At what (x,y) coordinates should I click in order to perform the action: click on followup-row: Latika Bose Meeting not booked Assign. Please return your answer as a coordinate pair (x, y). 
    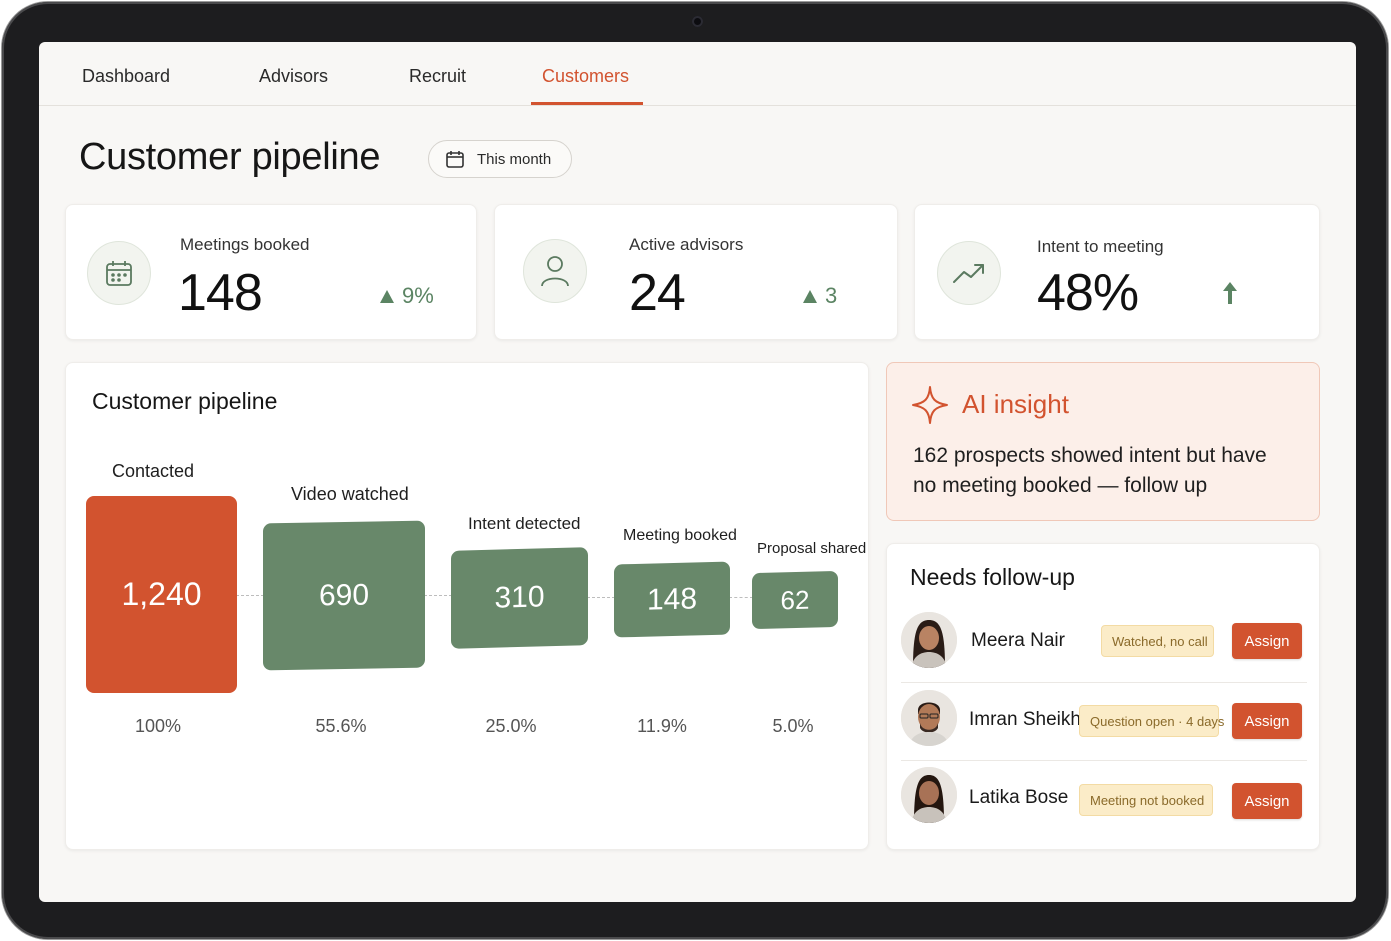
    Looking at the image, I should click on (1104, 798).